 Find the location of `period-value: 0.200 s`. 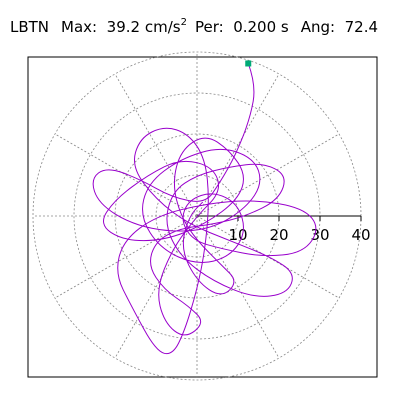

period-value: 0.200 s is located at coordinates (261, 27).